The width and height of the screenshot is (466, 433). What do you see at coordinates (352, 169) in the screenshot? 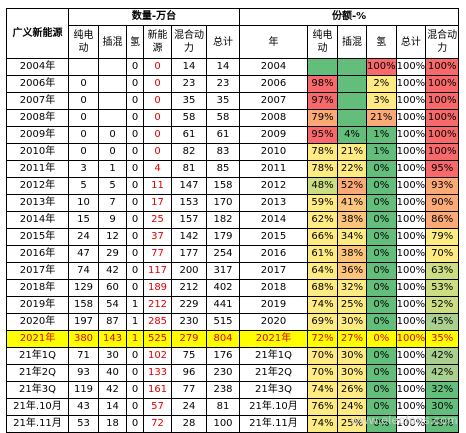
I see `cell-share-phev: 22%` at bounding box center [352, 169].